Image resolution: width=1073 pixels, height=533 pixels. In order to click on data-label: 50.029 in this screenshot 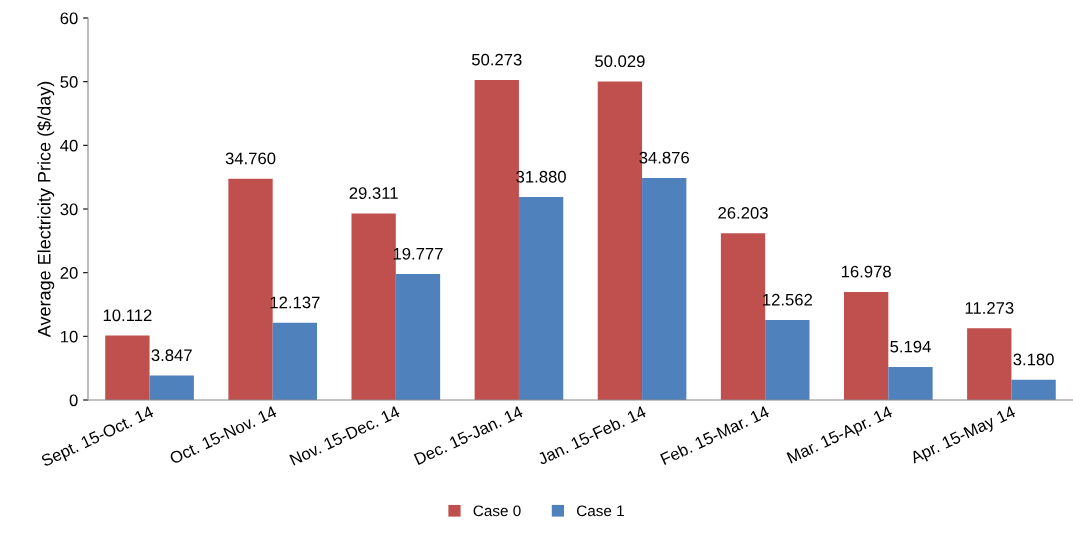, I will do `click(620, 61)`.